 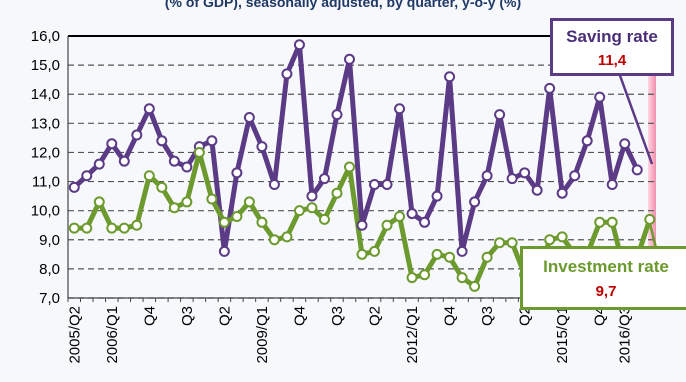 What do you see at coordinates (612, 47) in the screenshot?
I see `saving-rate-callout: Saving rate 11,4` at bounding box center [612, 47].